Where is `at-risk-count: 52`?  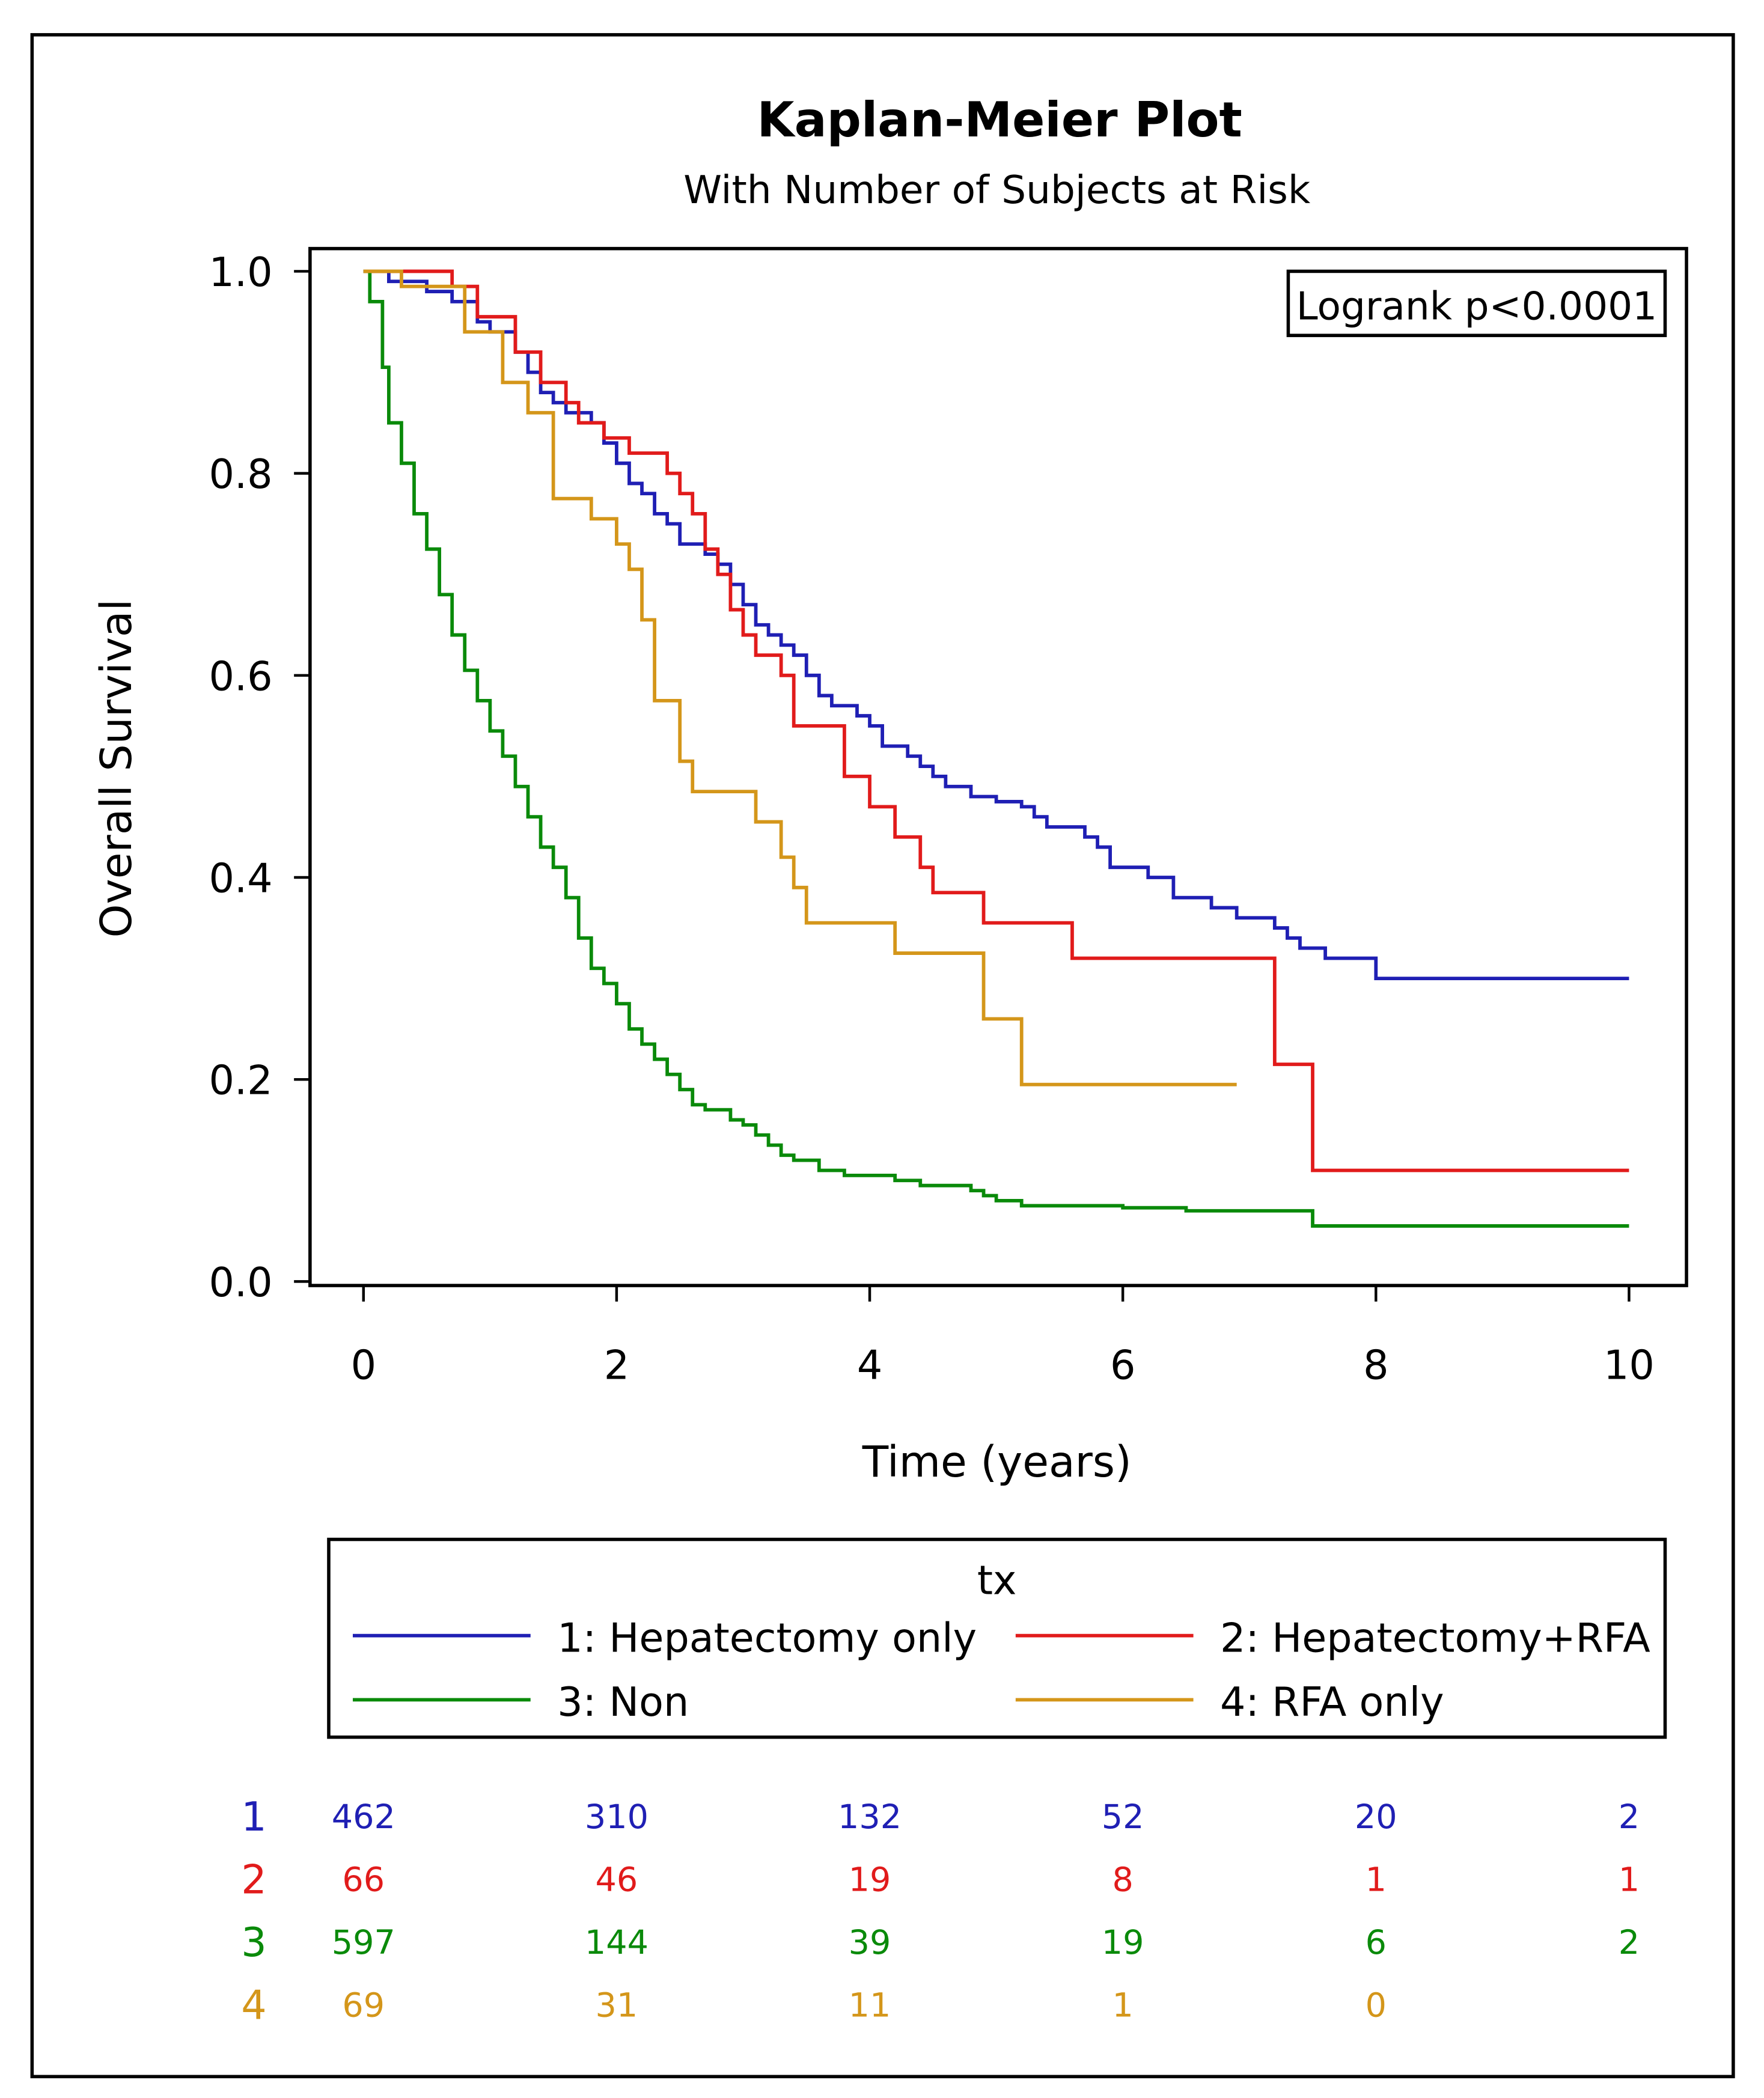 at-risk-count: 52 is located at coordinates (1123, 1817).